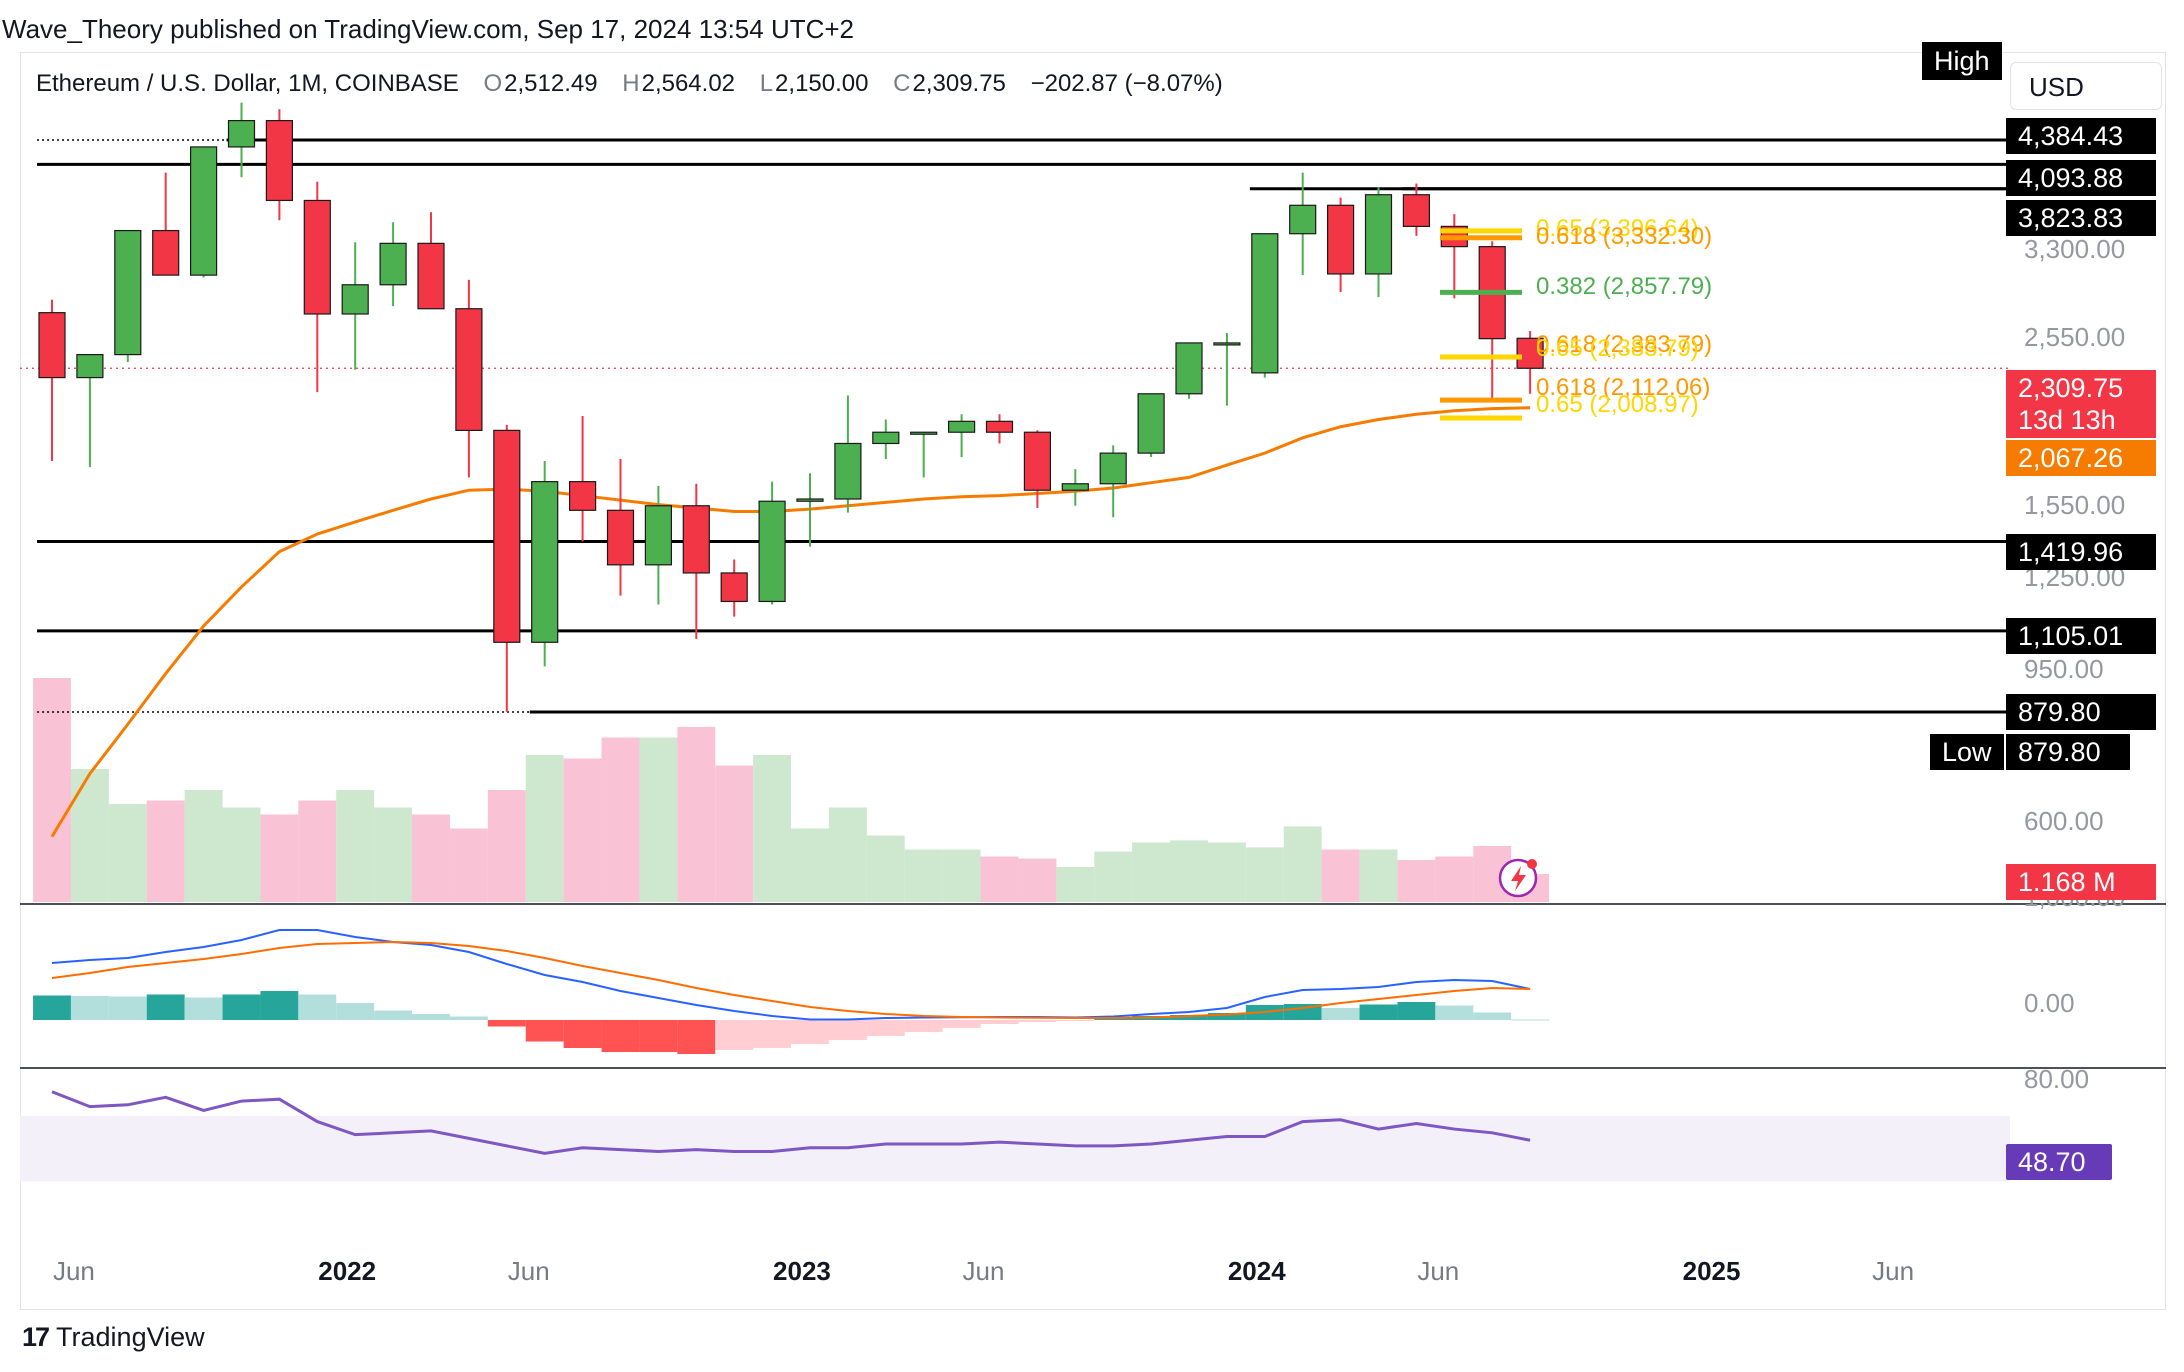  Describe the element at coordinates (1711, 1271) in the screenshot. I see `time-axis-year-label: 2025` at that location.